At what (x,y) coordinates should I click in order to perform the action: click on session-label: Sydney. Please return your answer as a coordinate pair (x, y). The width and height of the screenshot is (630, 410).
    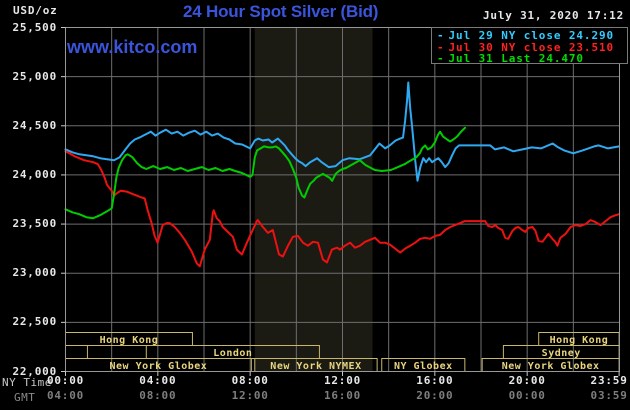
    Looking at the image, I should click on (561, 353).